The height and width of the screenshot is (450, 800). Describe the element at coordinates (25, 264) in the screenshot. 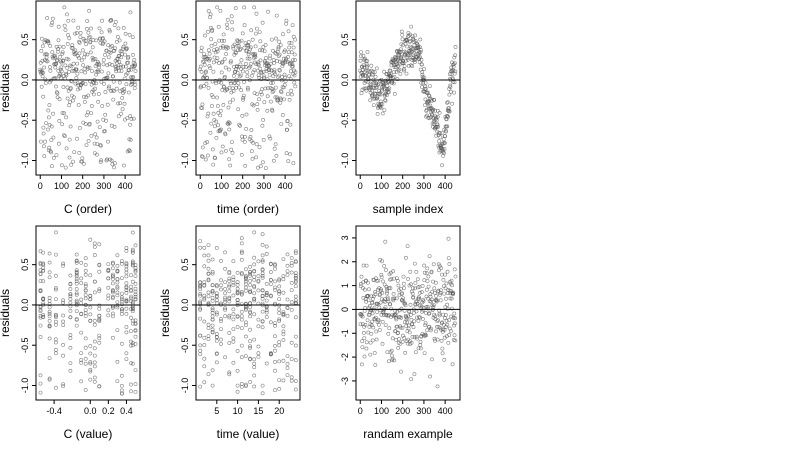

I see `y-tick-label: 0.5` at that location.